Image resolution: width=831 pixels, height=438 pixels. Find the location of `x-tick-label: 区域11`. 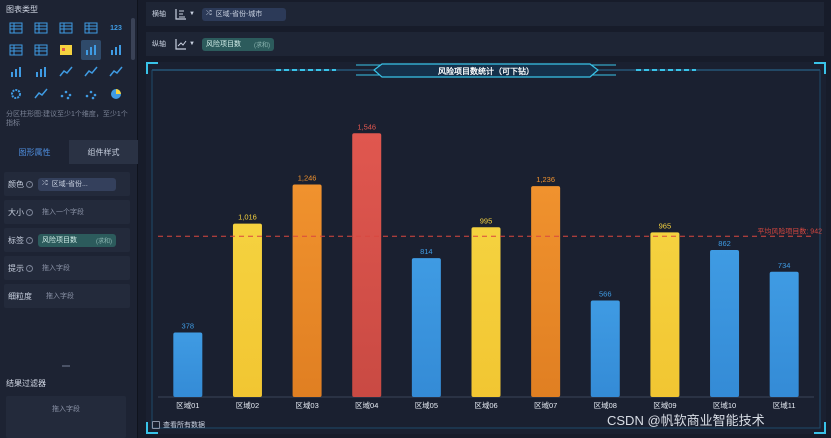

x-tick-label: 区域11 is located at coordinates (784, 405).